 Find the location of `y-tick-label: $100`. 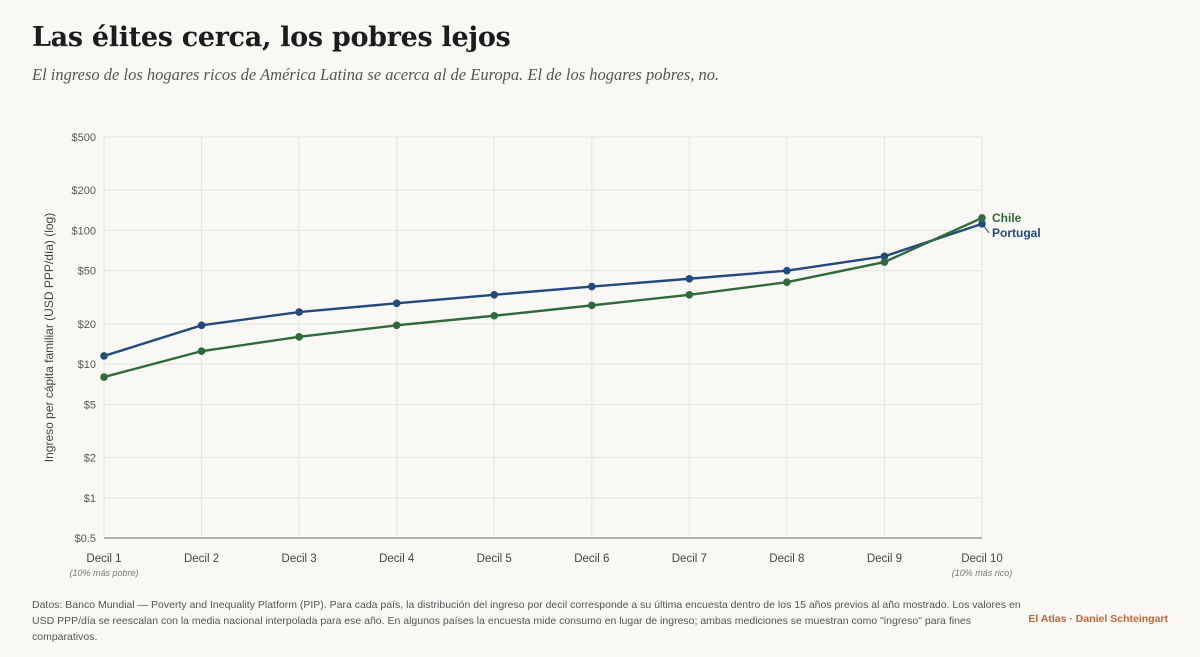

y-tick-label: $100 is located at coordinates (84, 231).